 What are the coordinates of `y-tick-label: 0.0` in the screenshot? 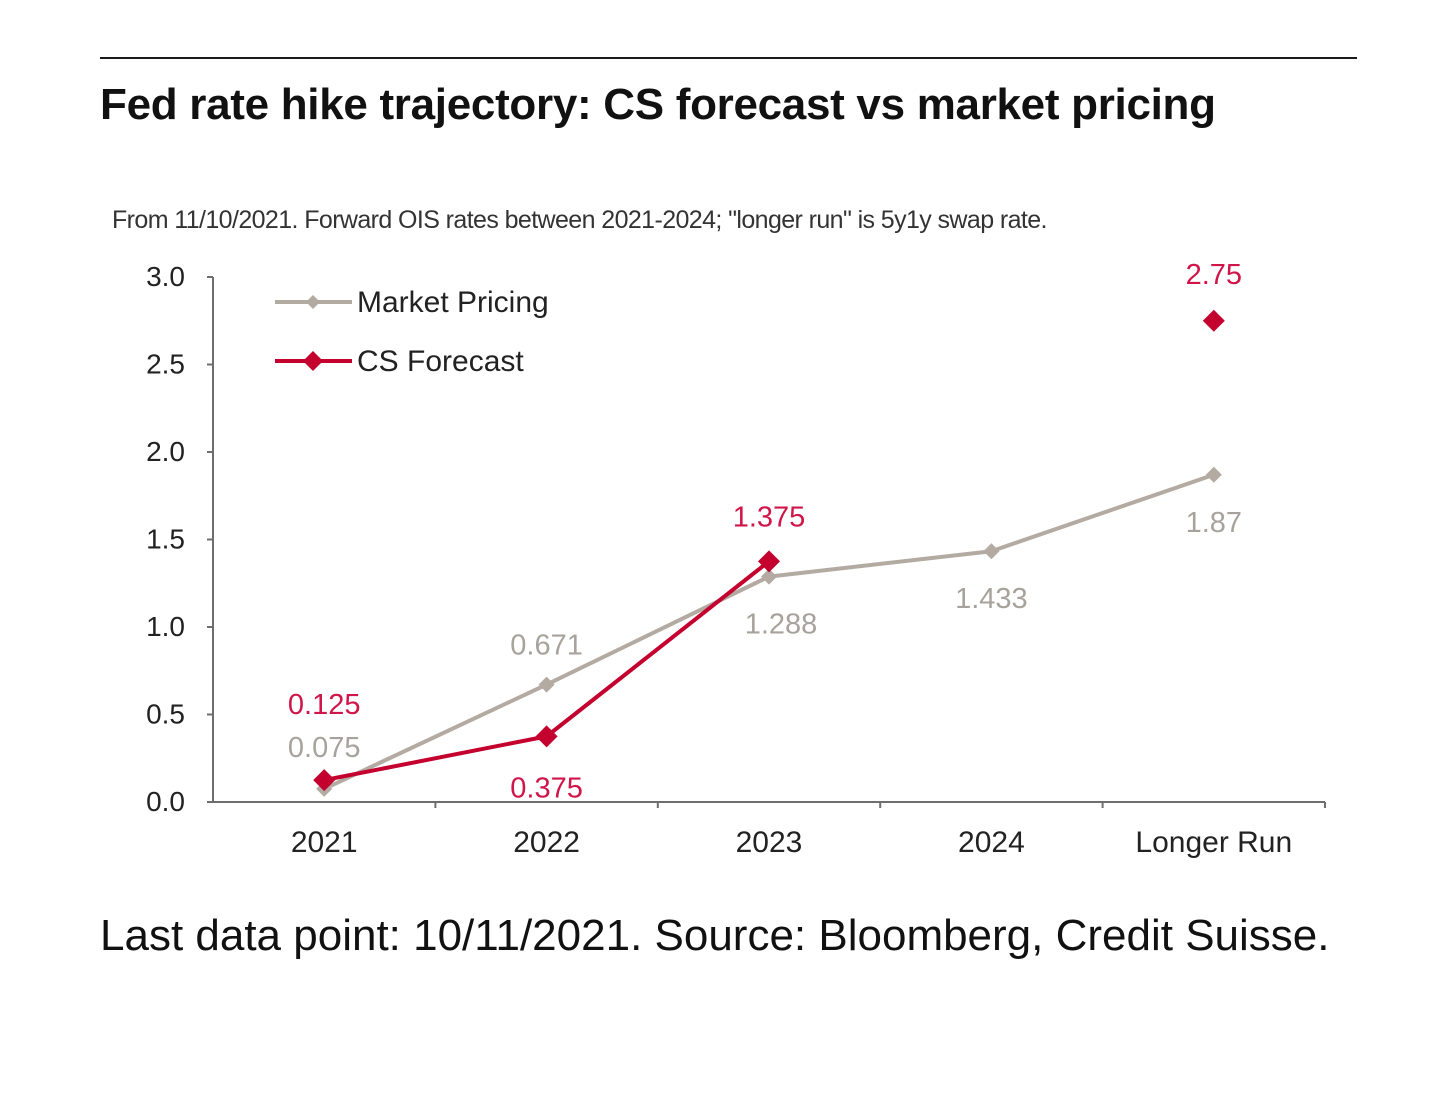 It's located at (165, 801).